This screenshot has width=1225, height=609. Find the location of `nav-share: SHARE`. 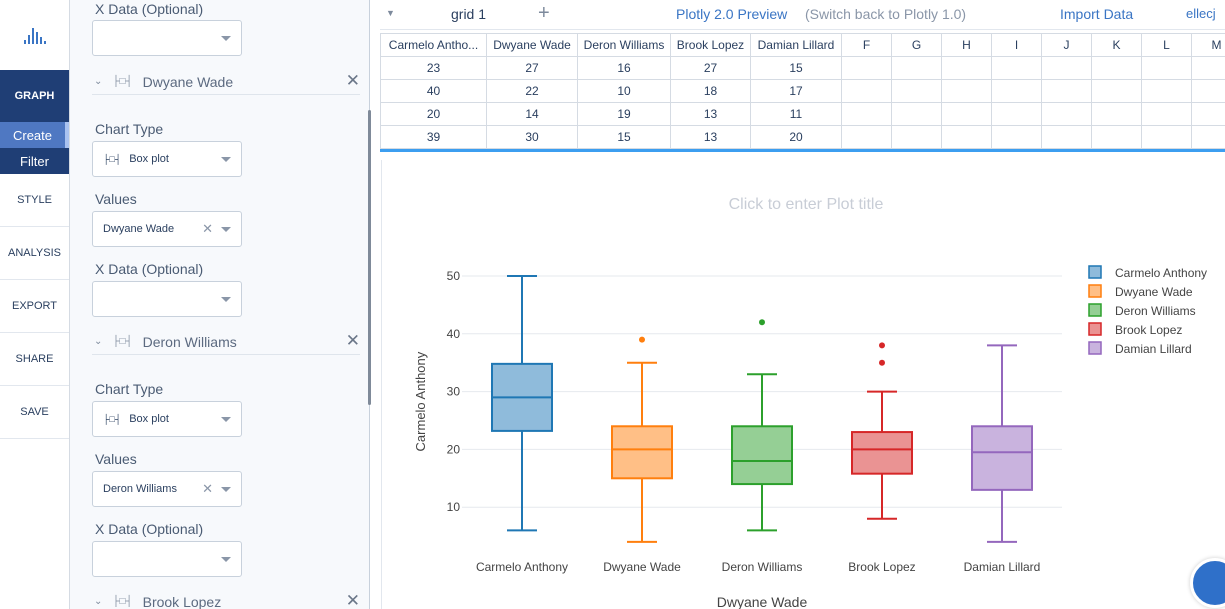

nav-share: SHARE is located at coordinates (34, 359).